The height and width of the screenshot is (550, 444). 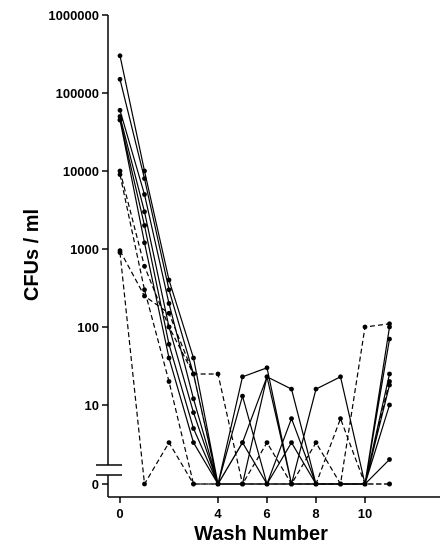 What do you see at coordinates (244, 509) in the screenshot?
I see `x-ticks: 0 4 6 8 10` at bounding box center [244, 509].